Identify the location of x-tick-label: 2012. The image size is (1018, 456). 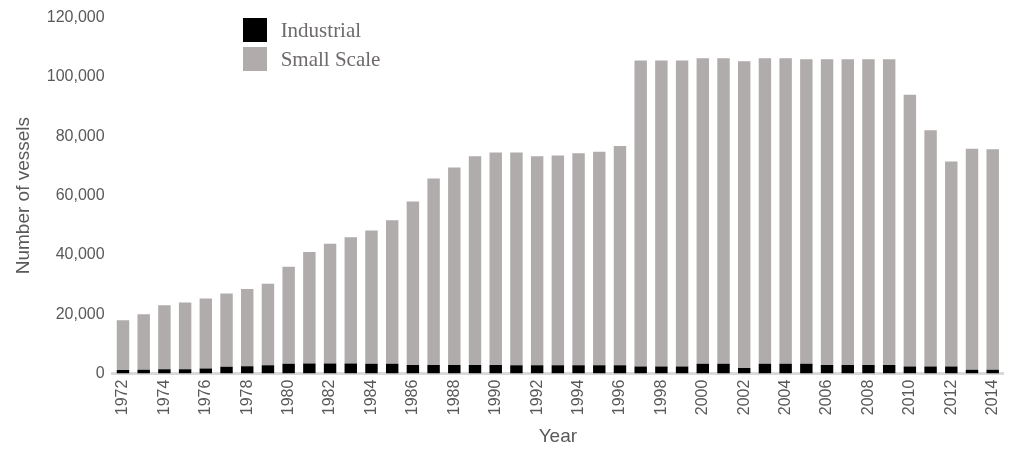
(950, 397).